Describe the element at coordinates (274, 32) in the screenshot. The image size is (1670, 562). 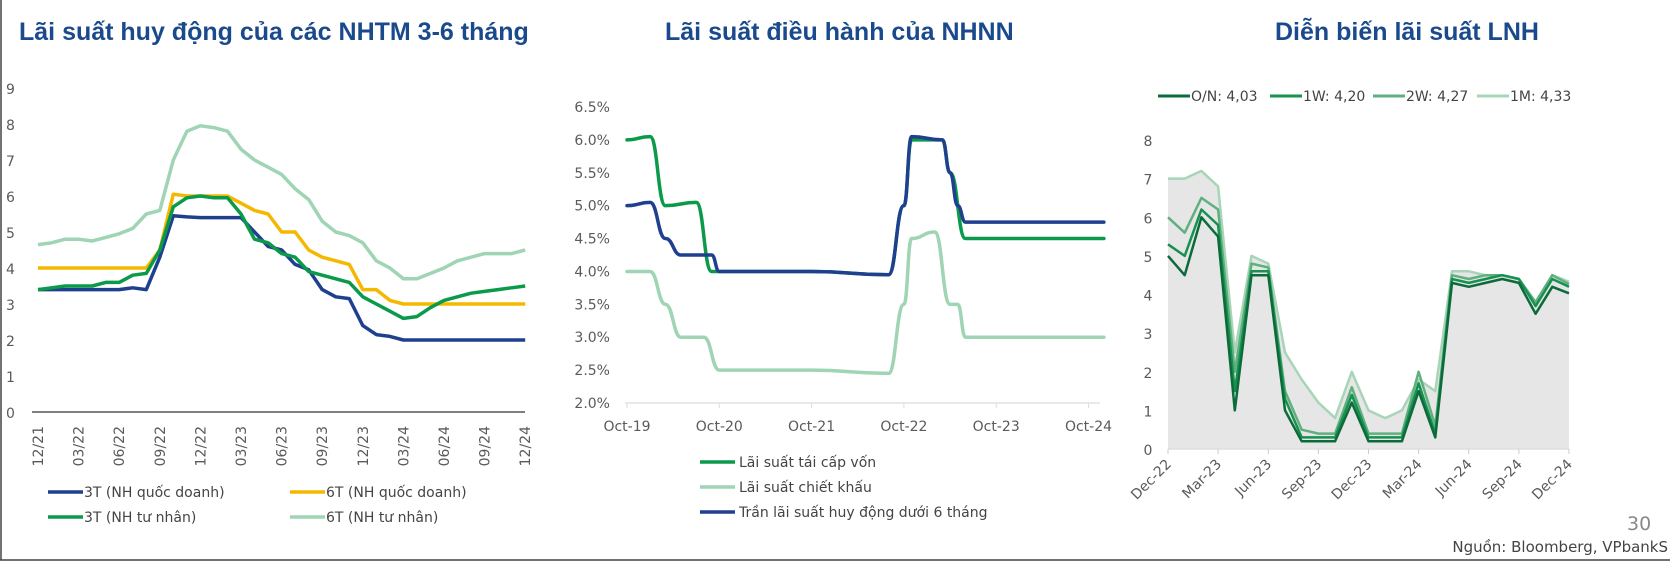
I see `chart1-title: Lãi suất huy động của các NHTM 3-6 tháng` at that location.